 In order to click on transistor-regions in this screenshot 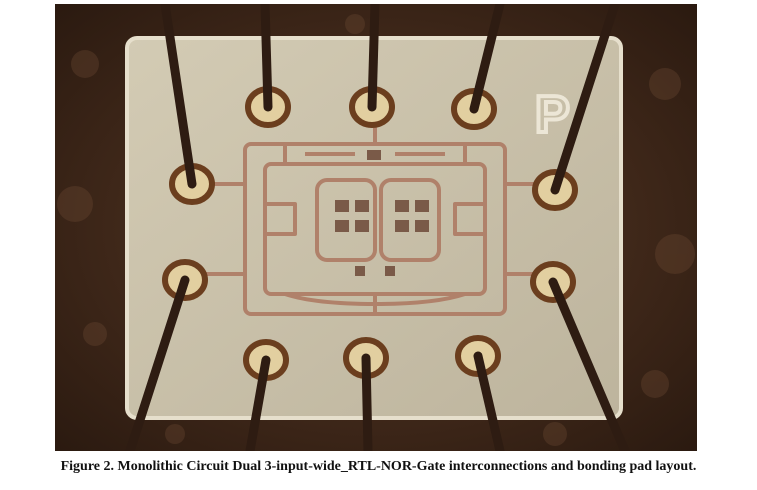, I will do `click(382, 213)`.